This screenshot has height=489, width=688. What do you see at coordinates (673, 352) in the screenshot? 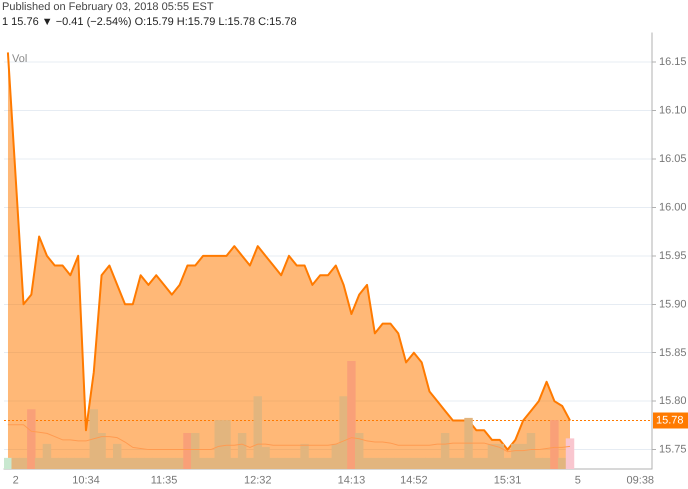
I see `y-tick-label: 15.85` at bounding box center [673, 352].